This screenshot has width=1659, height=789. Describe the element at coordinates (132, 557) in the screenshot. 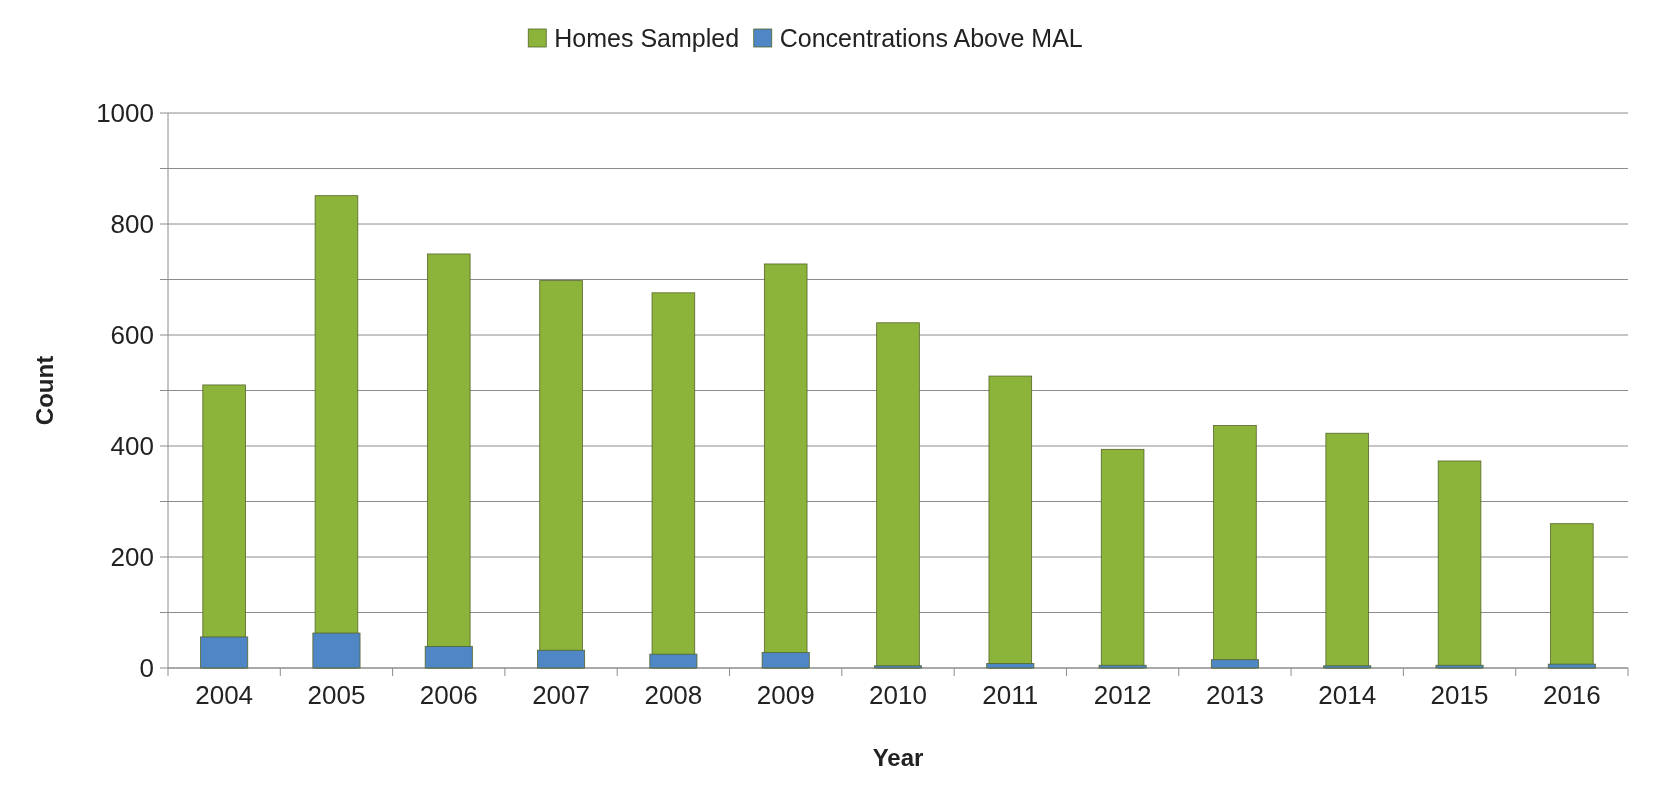

I see `y-tick-label: 200` at that location.